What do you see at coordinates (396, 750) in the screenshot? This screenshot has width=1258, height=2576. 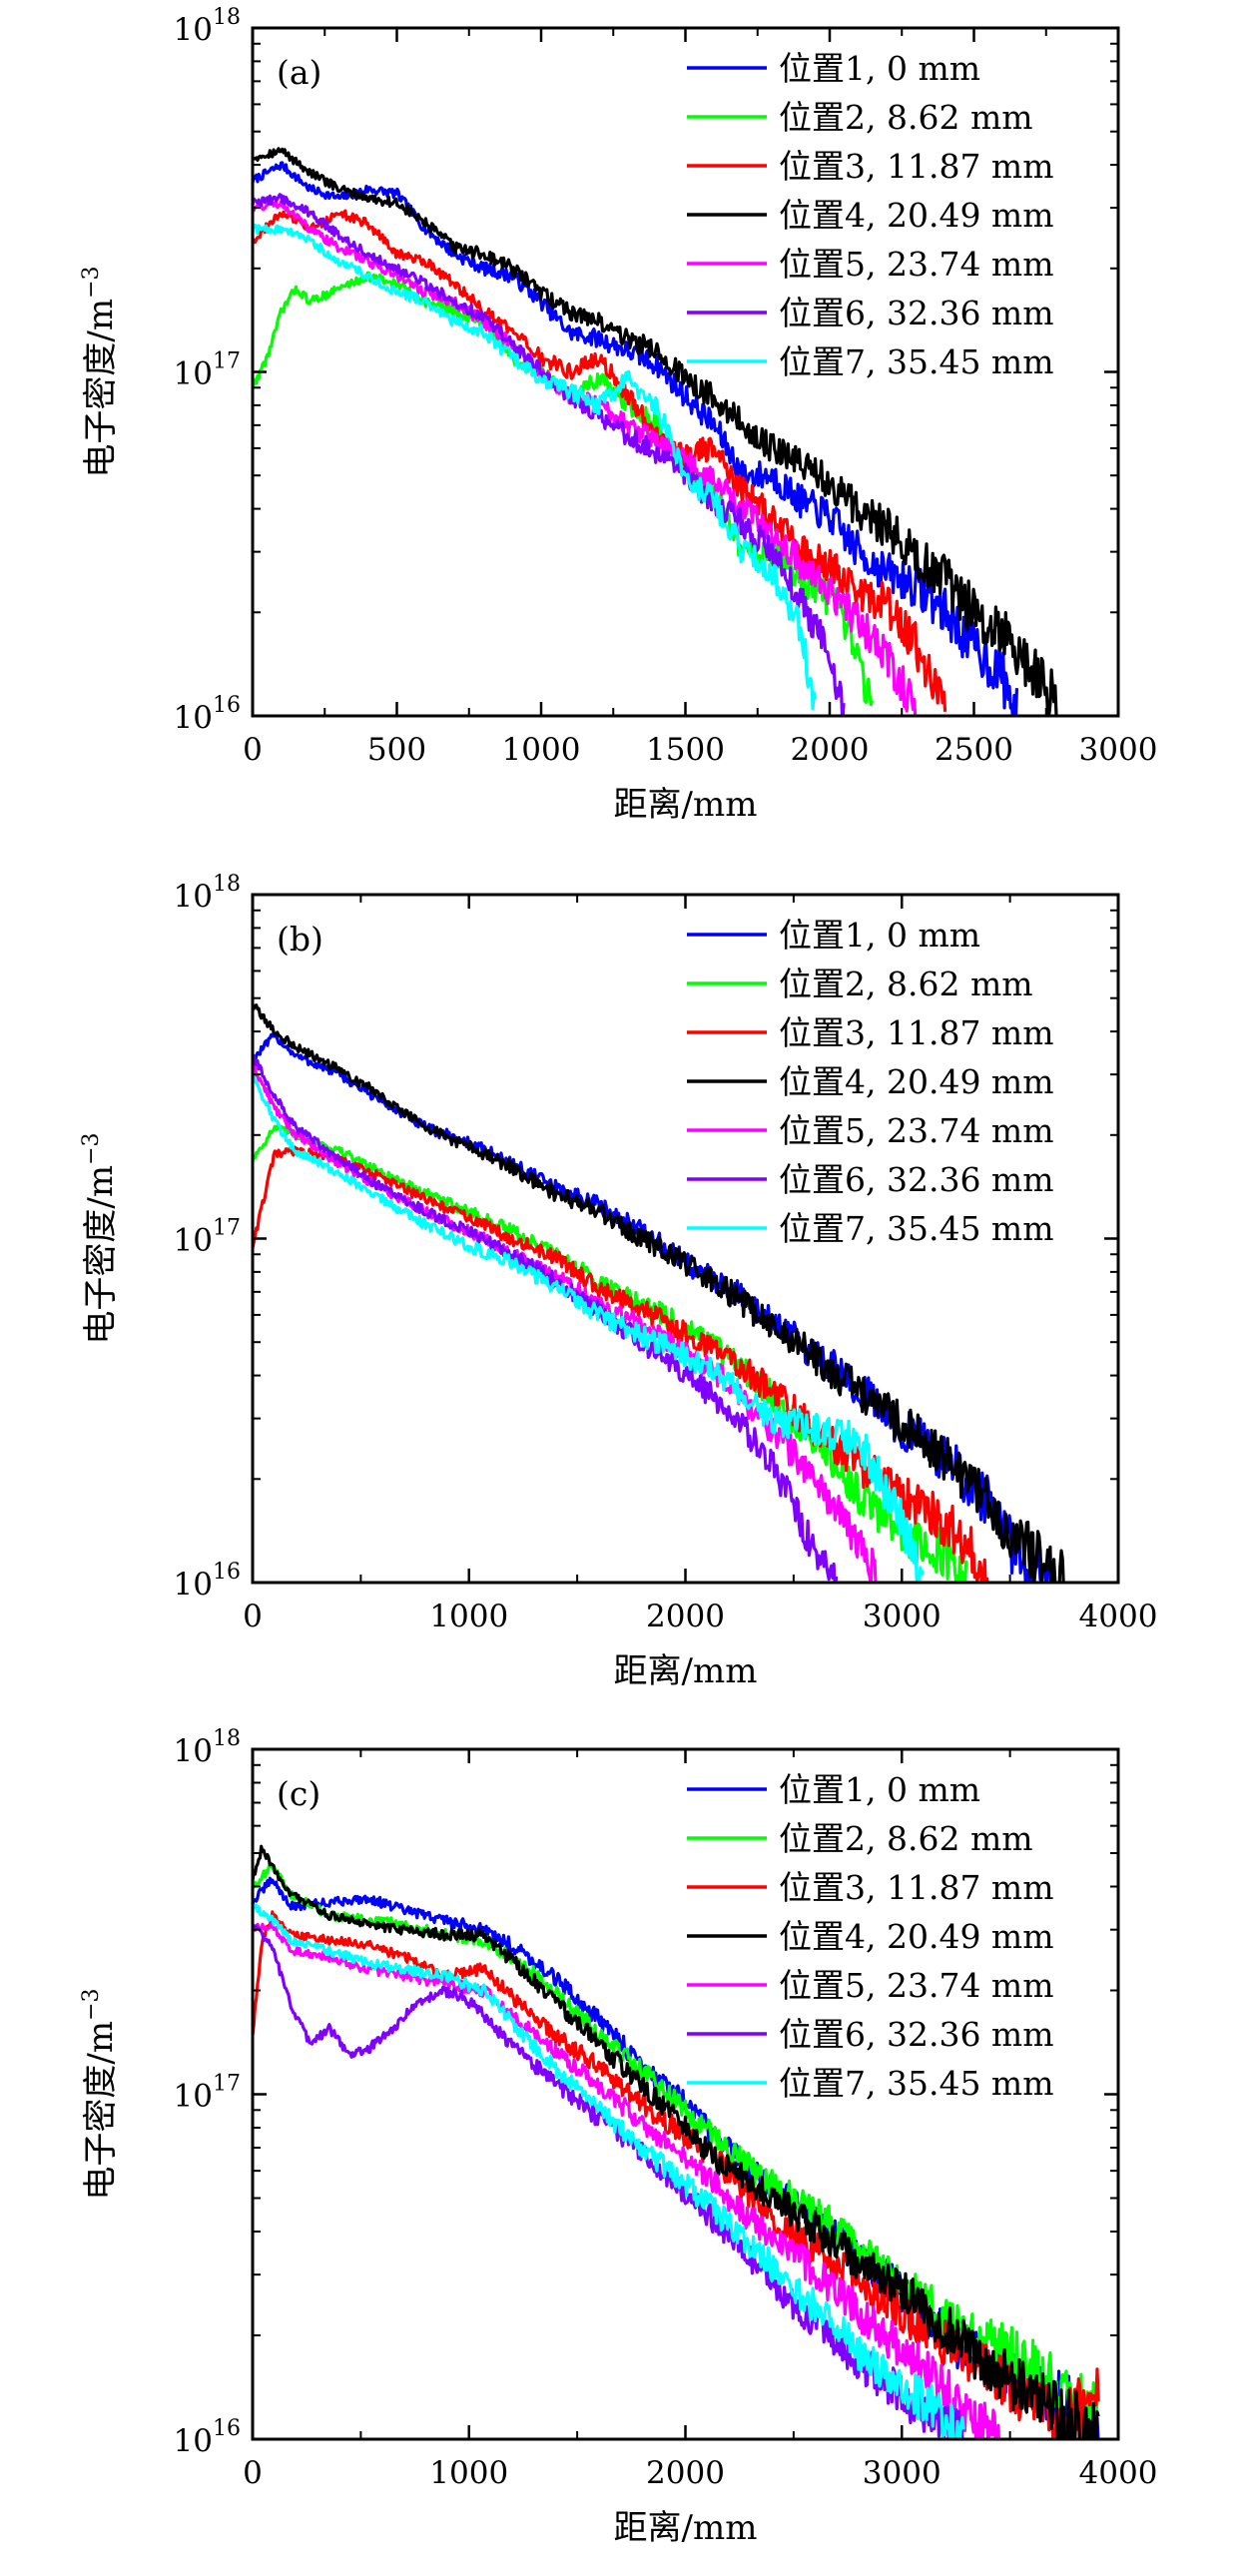 I see `x-tick-label: 500` at bounding box center [396, 750].